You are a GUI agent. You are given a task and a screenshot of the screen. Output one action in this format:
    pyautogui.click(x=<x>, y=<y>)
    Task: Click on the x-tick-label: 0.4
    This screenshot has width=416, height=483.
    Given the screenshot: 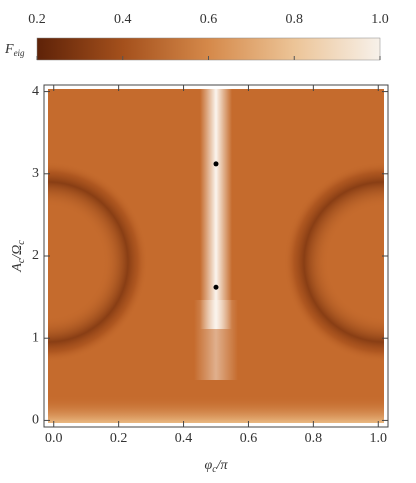 What is the action you would take?
    pyautogui.click(x=184, y=438)
    